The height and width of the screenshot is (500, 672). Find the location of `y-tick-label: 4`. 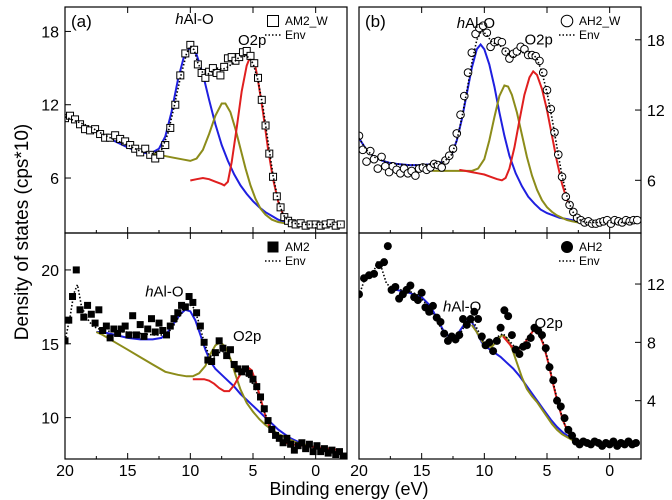

y-tick-label: 4 is located at coordinates (651, 402).